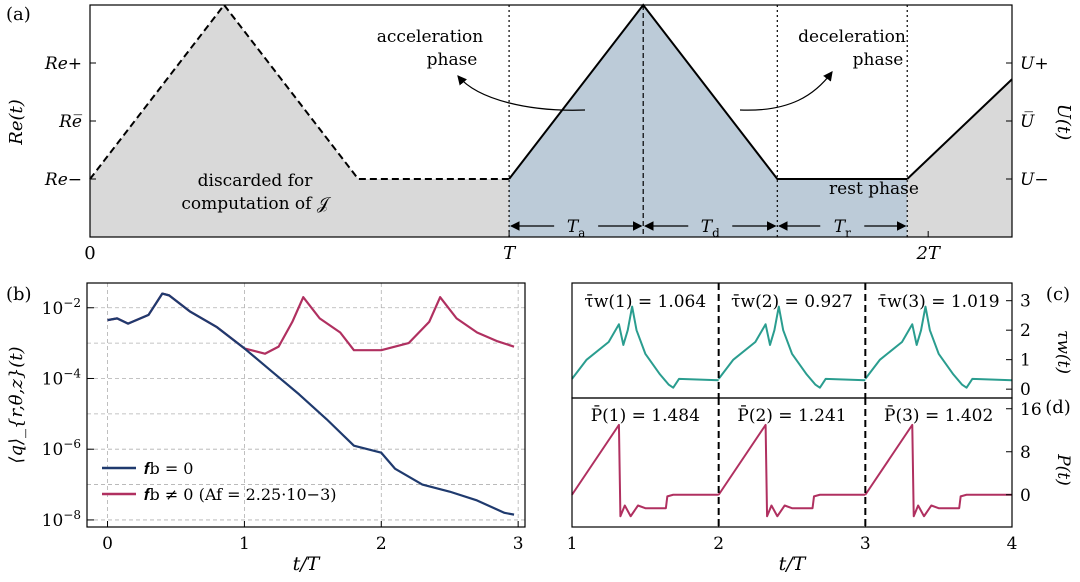 Image resolution: width=1080 pixels, height=582 pixels. What do you see at coordinates (878, 60) in the screenshot?
I see `annotation-deceleration-2: phase` at bounding box center [878, 60].